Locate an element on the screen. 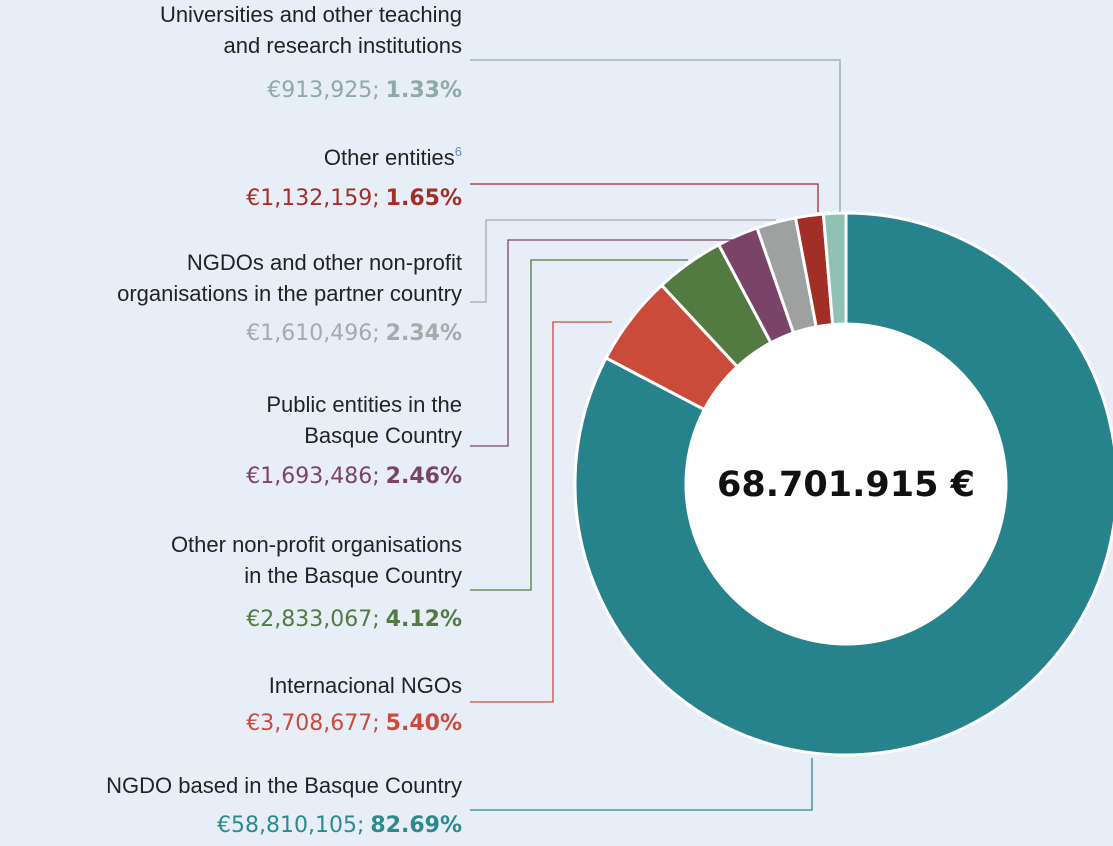  category-label: Other entities6 is located at coordinates (393, 157).